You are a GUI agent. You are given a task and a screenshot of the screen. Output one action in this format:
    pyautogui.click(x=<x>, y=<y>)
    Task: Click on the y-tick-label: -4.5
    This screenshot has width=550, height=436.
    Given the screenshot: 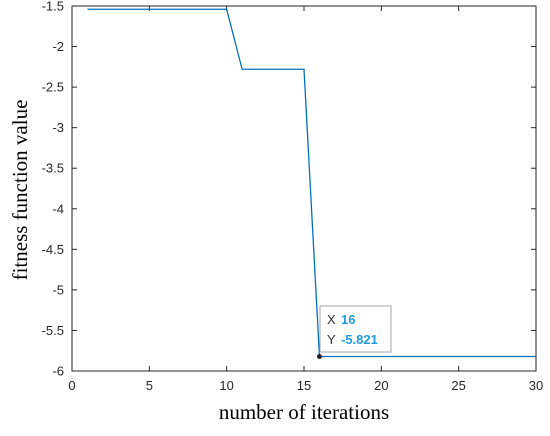 What is the action you would take?
    pyautogui.click(x=53, y=249)
    